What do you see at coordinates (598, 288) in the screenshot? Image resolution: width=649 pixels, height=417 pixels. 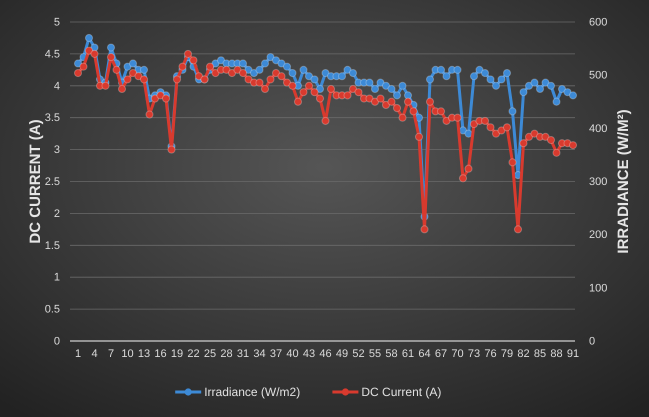 I see `y2-tick-label: 100` at bounding box center [598, 288].